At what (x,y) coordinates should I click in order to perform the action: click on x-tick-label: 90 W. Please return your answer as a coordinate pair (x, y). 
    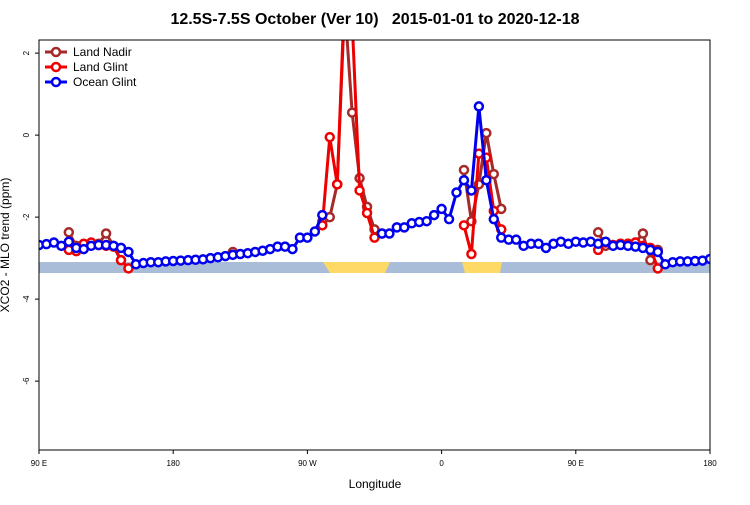
    Looking at the image, I should click on (307, 463).